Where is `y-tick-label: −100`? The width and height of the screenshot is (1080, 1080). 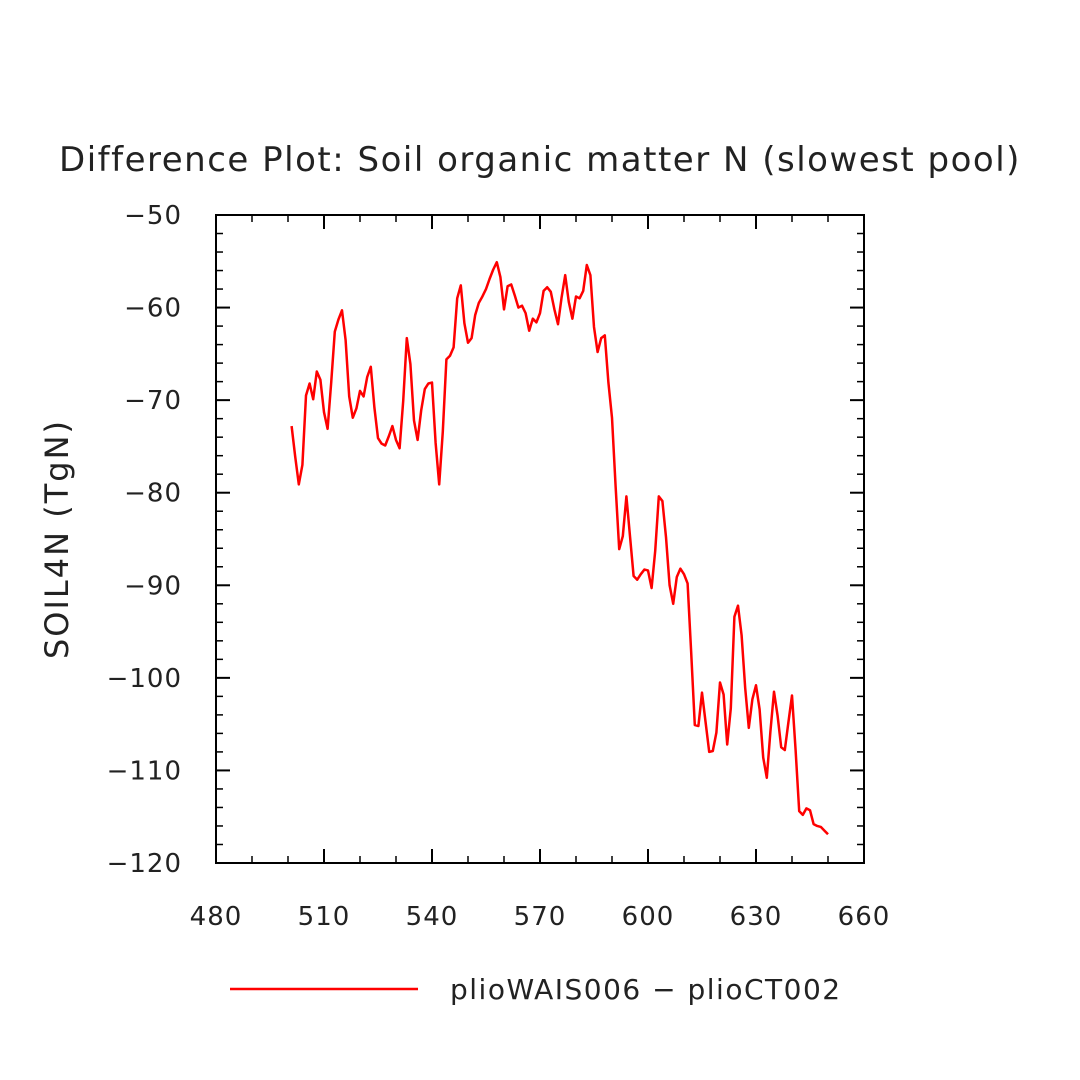 y-tick-label: −100 is located at coordinates (144, 679).